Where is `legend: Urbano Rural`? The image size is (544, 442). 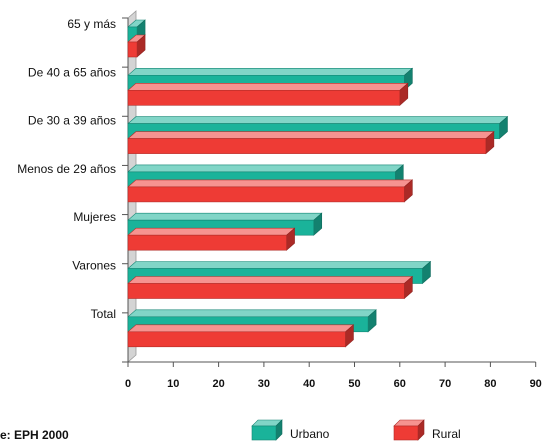
legend: Urbano Rural is located at coordinates (356, 430).